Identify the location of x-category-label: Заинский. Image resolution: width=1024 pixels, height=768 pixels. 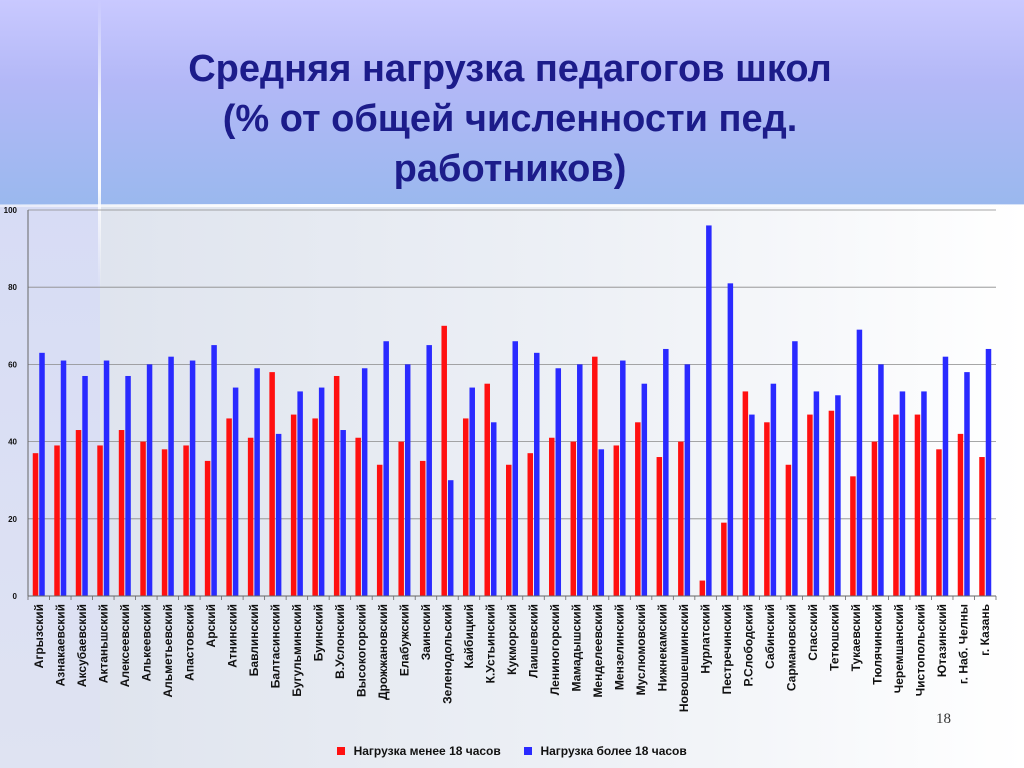
(426, 632).